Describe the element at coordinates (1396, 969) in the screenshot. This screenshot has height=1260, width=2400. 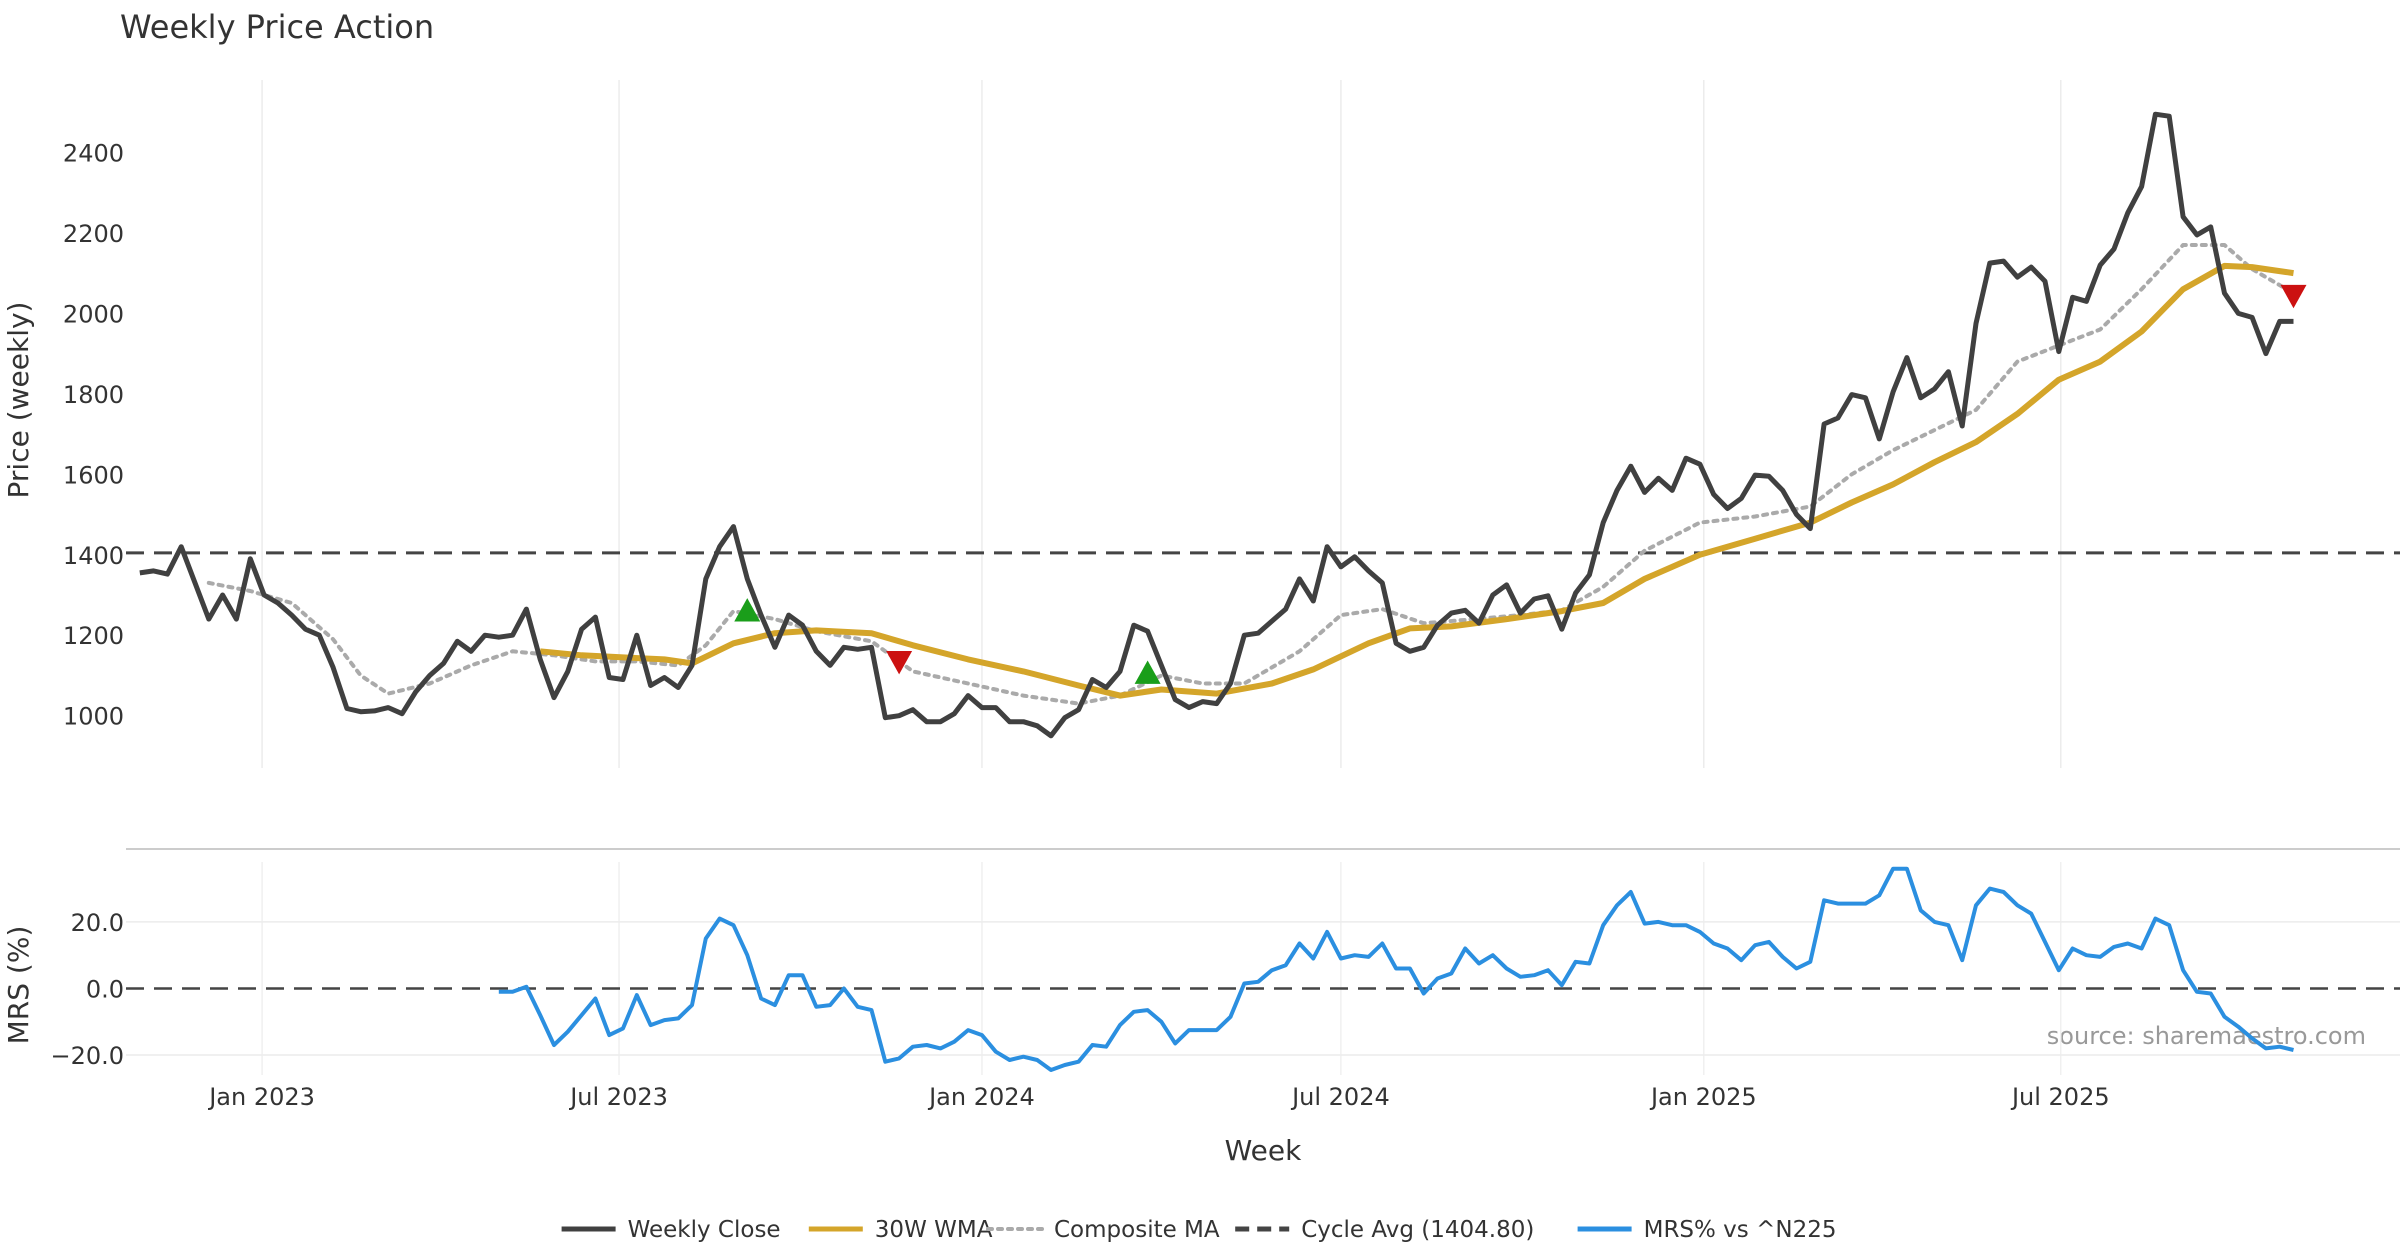
I see `series-mrs` at that location.